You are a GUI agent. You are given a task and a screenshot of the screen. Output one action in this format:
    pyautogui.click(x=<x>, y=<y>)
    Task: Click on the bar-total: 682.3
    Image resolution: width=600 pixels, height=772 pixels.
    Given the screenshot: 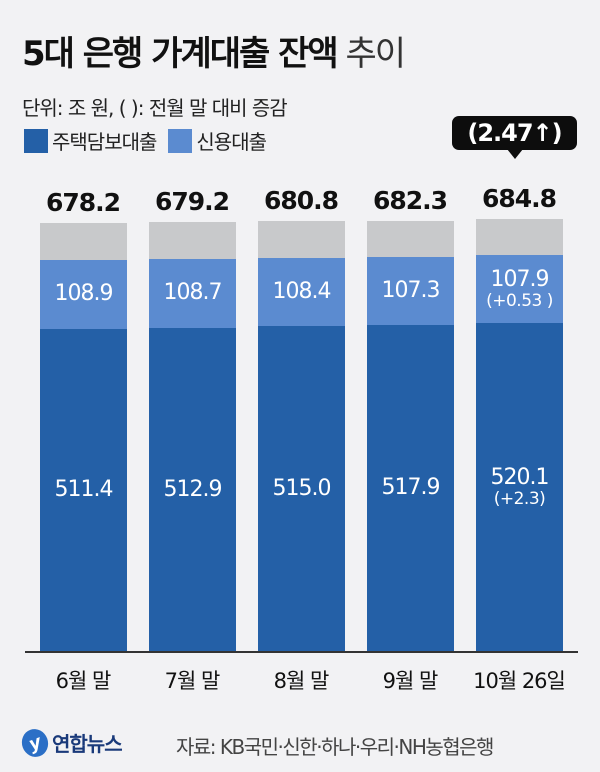 What is the action you would take?
    pyautogui.click(x=410, y=200)
    